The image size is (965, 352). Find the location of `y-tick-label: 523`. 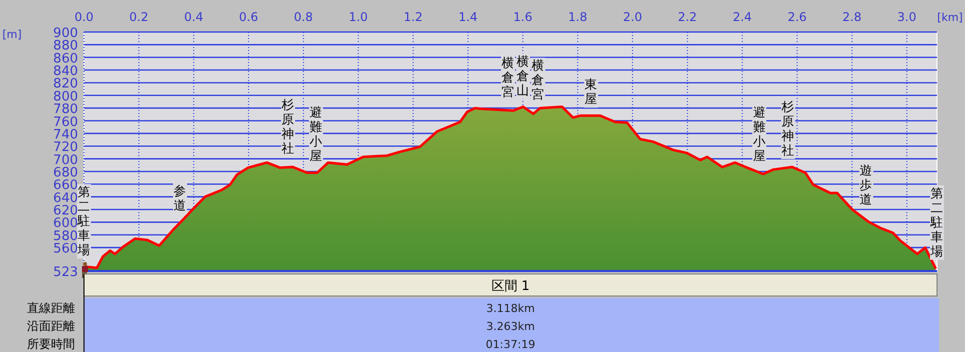

y-tick-label: 523 is located at coordinates (65, 272).